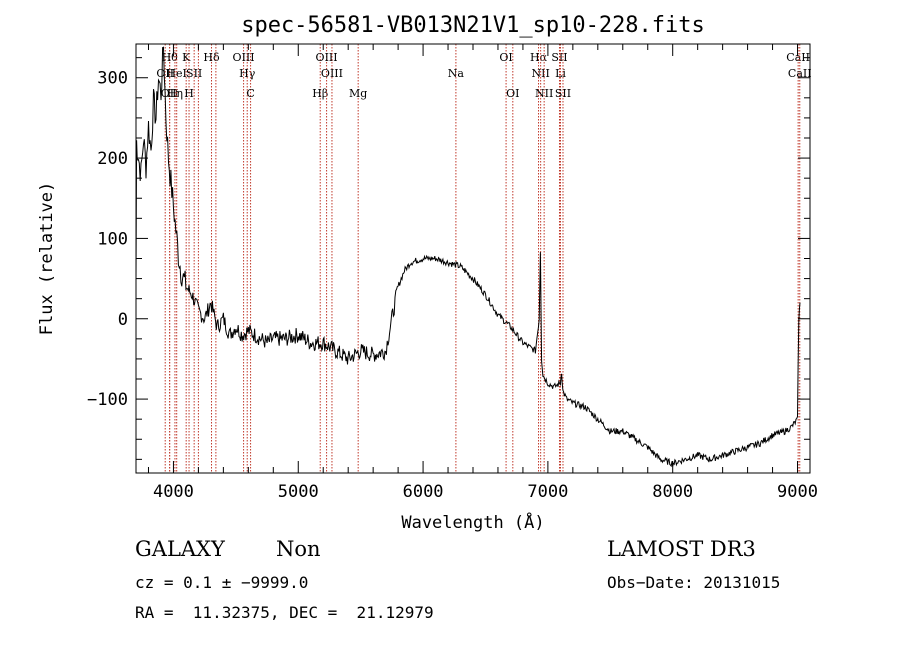  Describe the element at coordinates (189, 93) in the screenshot. I see `spectral-line-label: H` at that location.